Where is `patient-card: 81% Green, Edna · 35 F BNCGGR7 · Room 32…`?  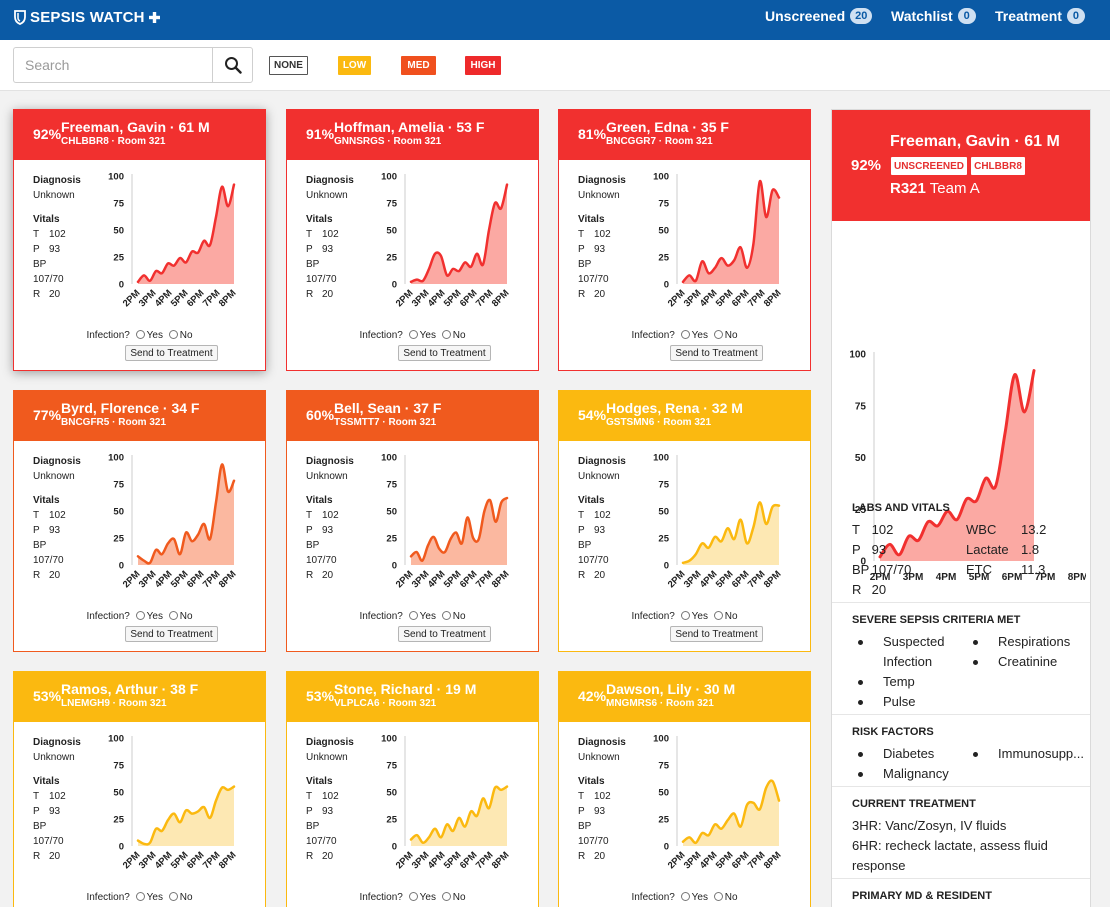
patient-card: 81% Green, Edna · 35 F BNCGGR7 · Room 32… is located at coordinates (684, 240).